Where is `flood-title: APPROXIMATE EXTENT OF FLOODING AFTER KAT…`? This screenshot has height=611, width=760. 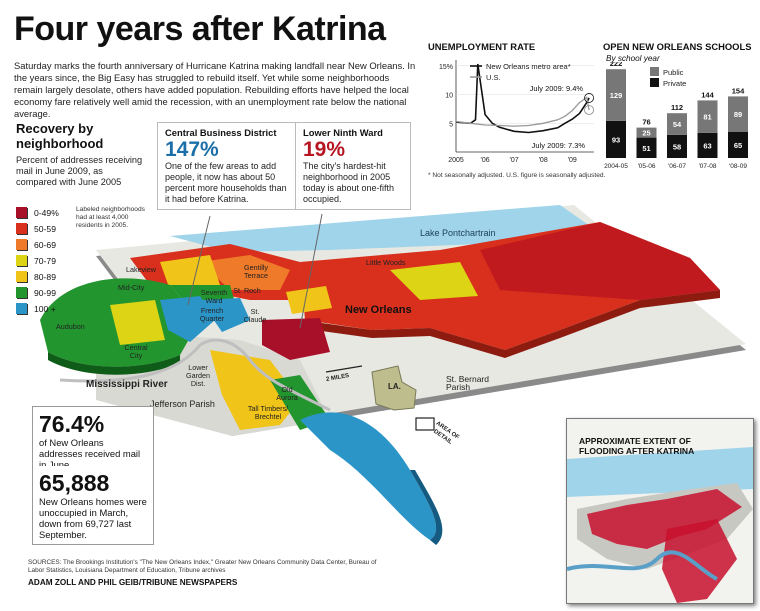 flood-title: APPROXIMATE EXTENT OF FLOODING AFTER KAT… is located at coordinates (637, 446).